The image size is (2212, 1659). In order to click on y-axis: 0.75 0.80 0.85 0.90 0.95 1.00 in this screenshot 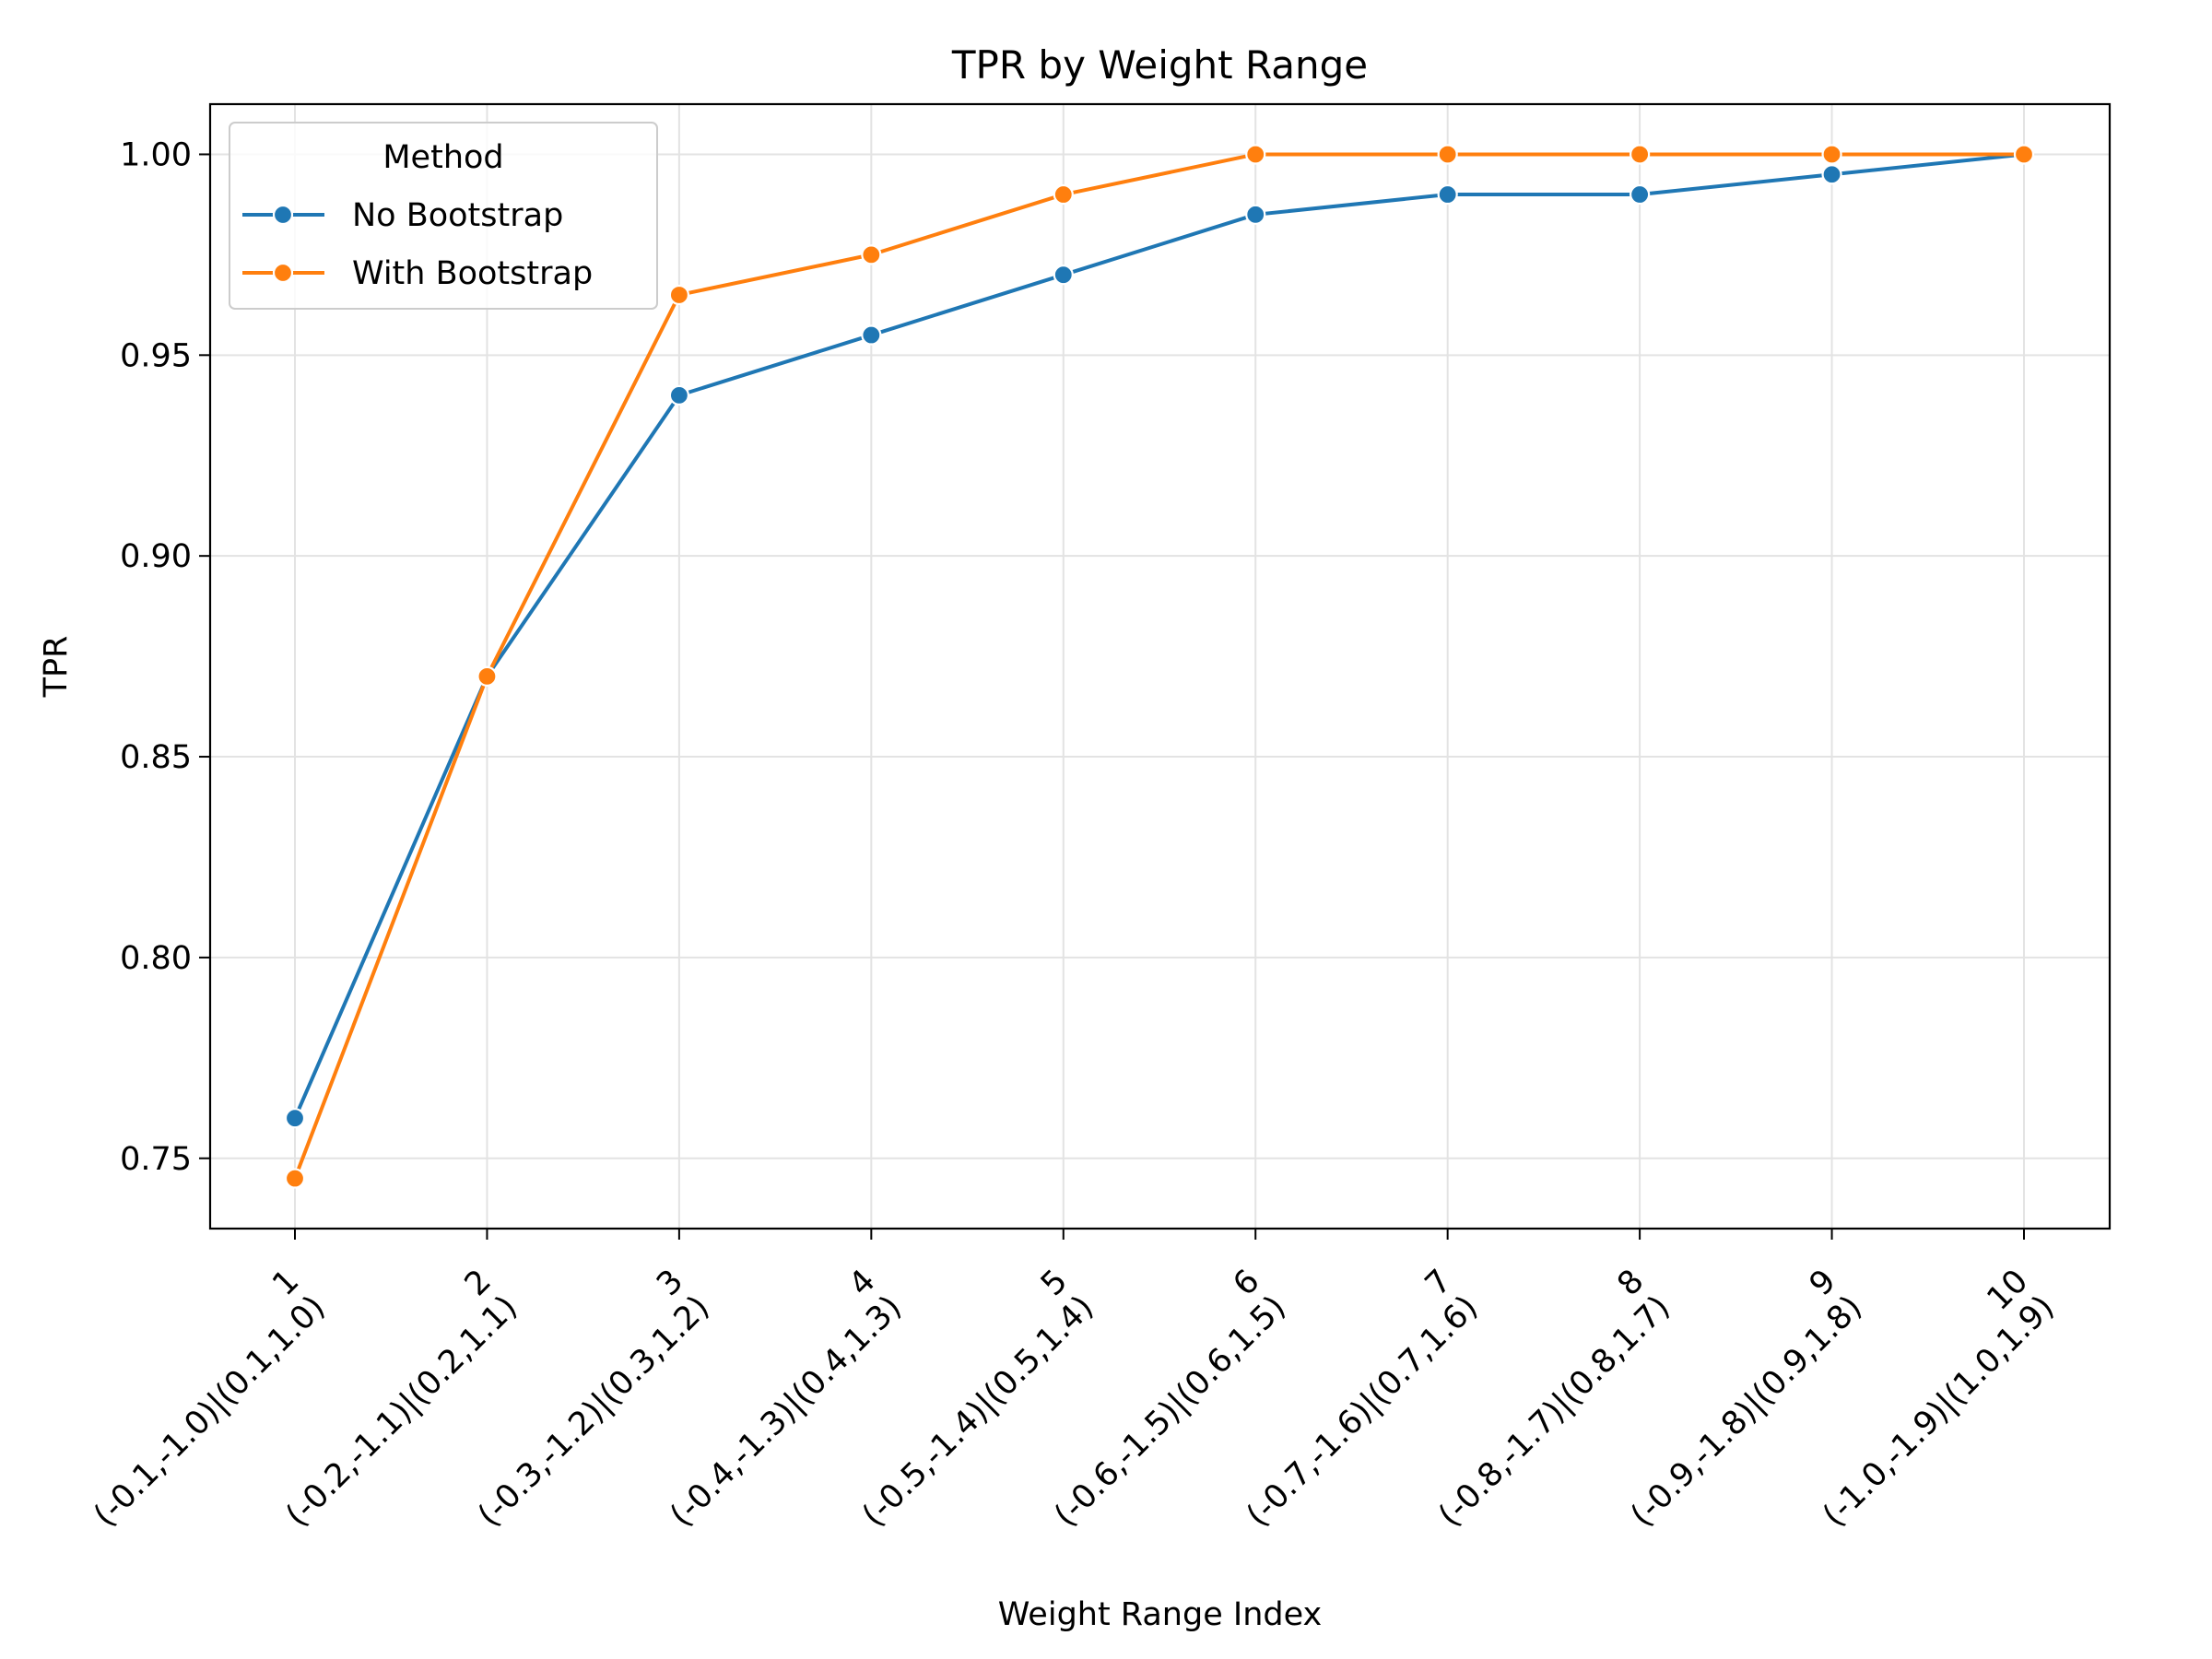, I will do `click(165, 657)`.